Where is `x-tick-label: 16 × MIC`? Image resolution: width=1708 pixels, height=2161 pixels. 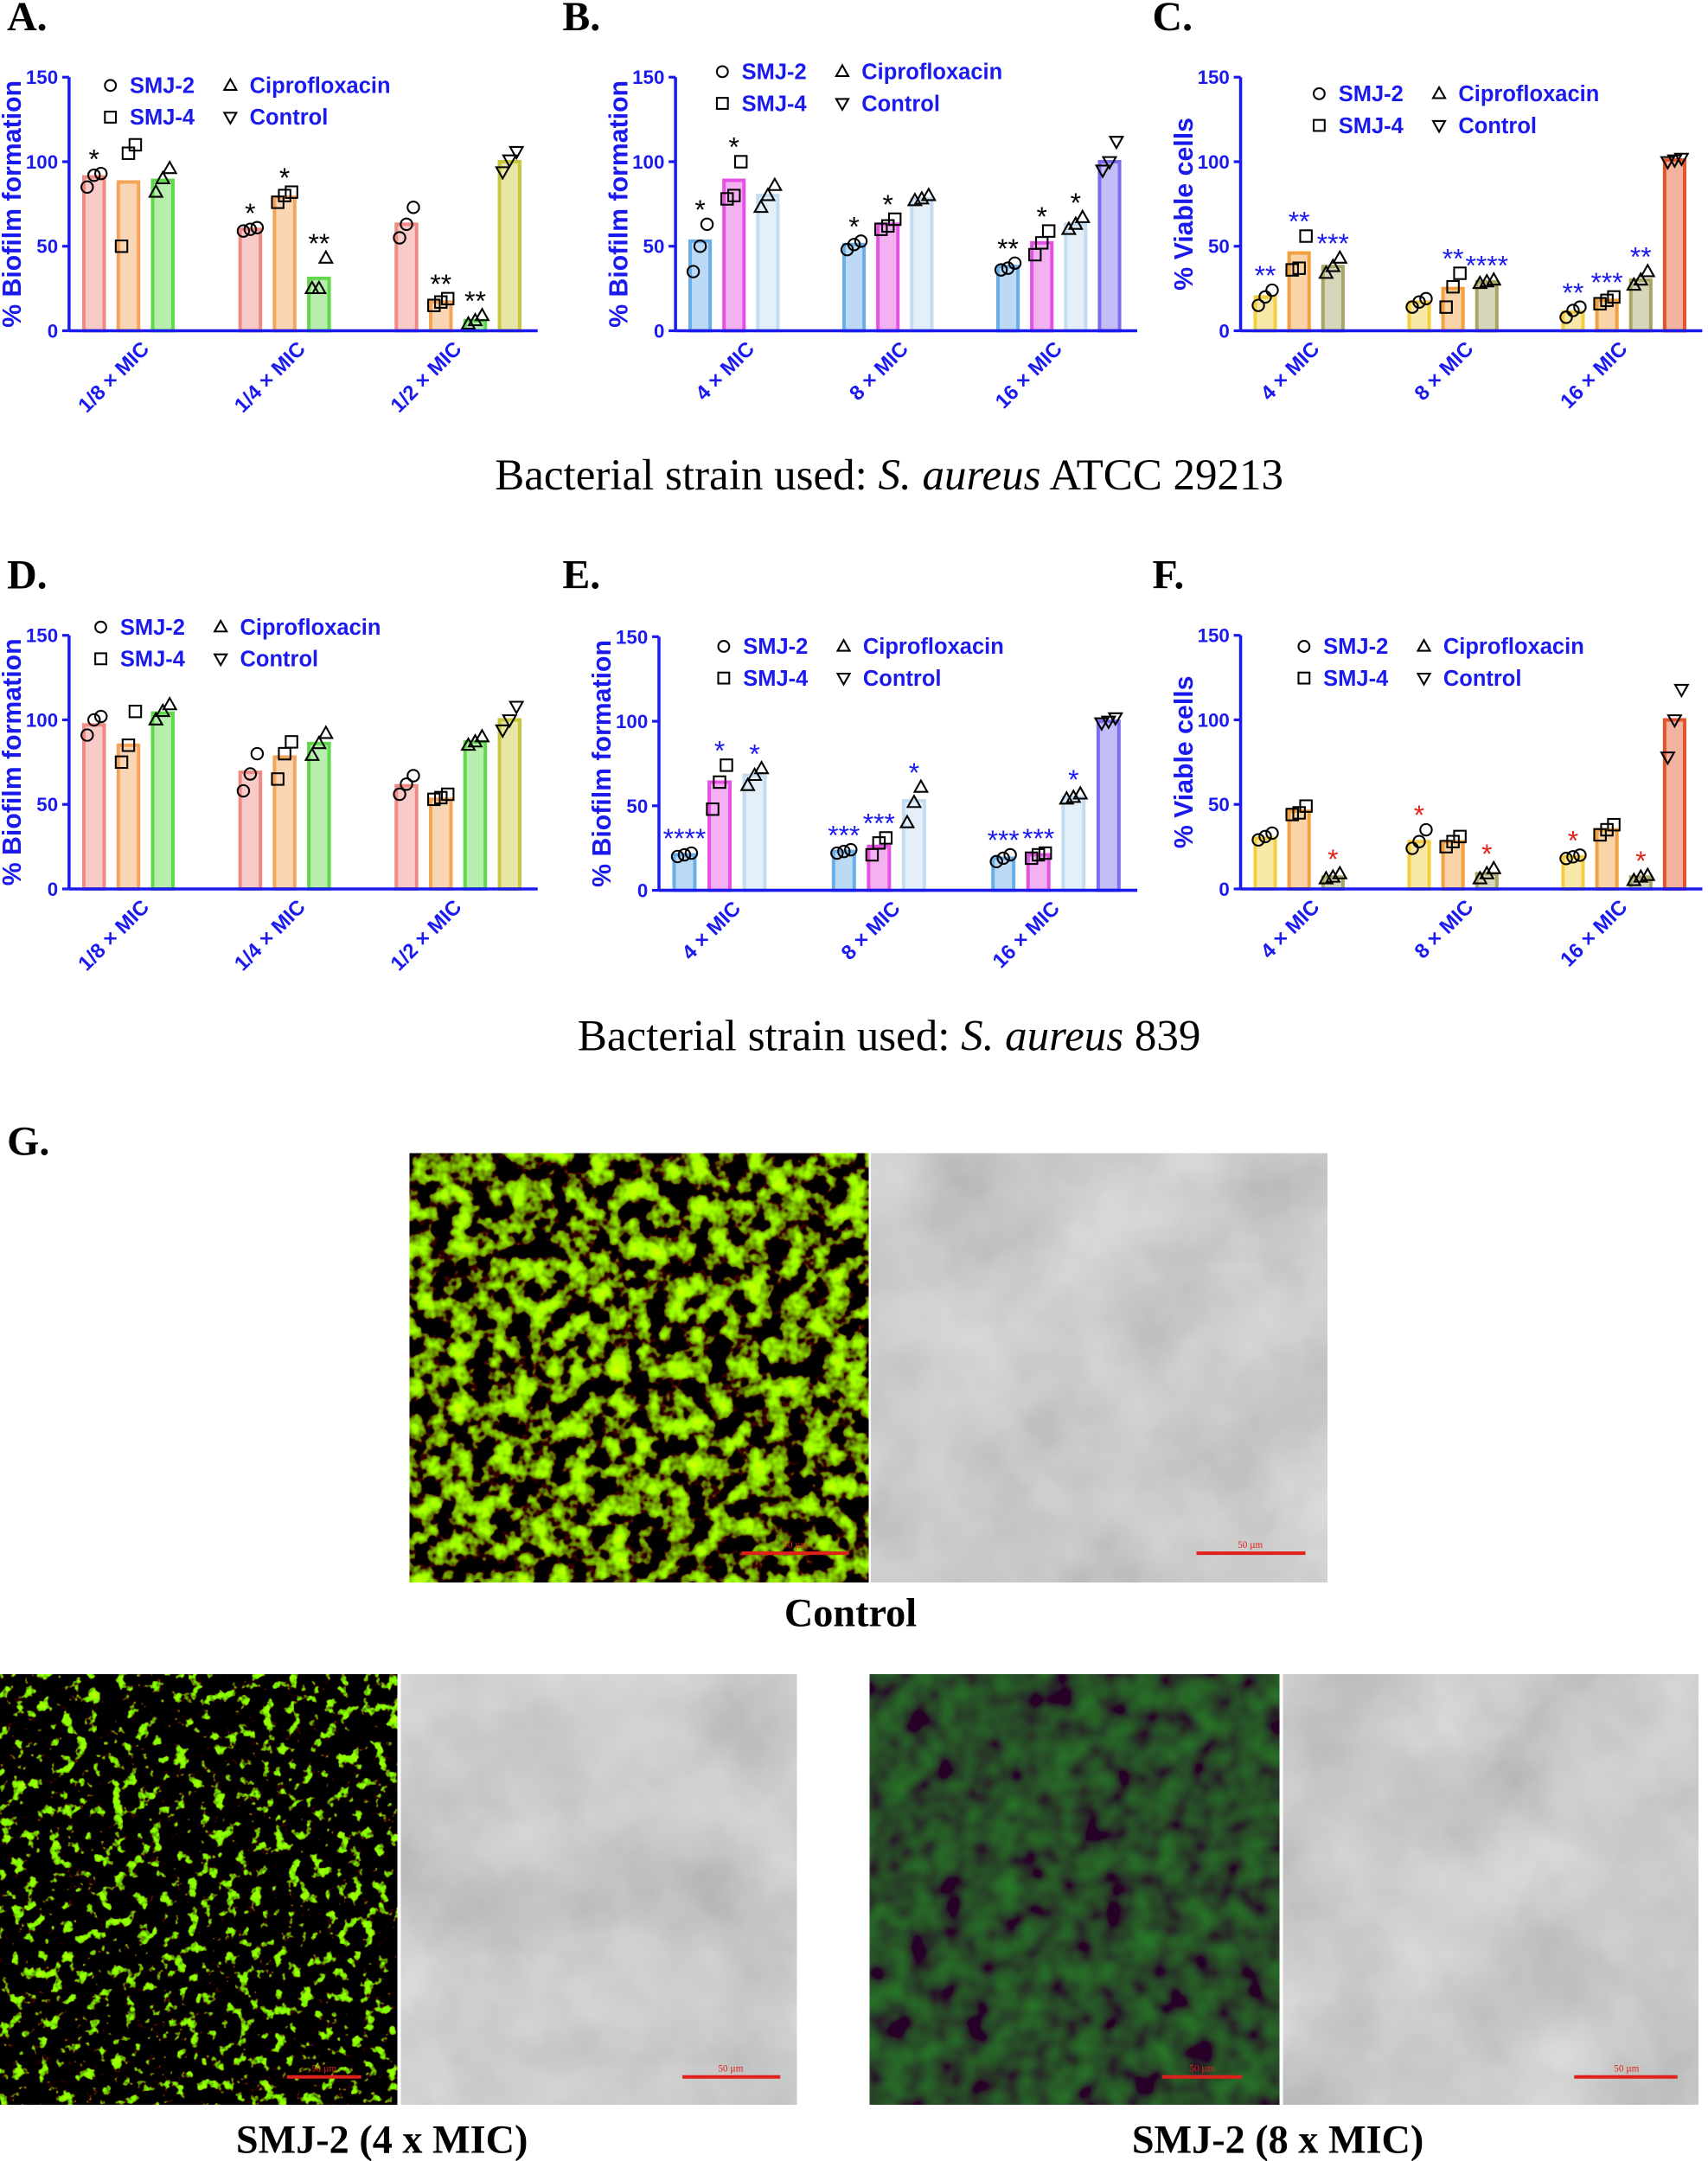
x-tick-label: 16 × MIC is located at coordinates (1026, 935).